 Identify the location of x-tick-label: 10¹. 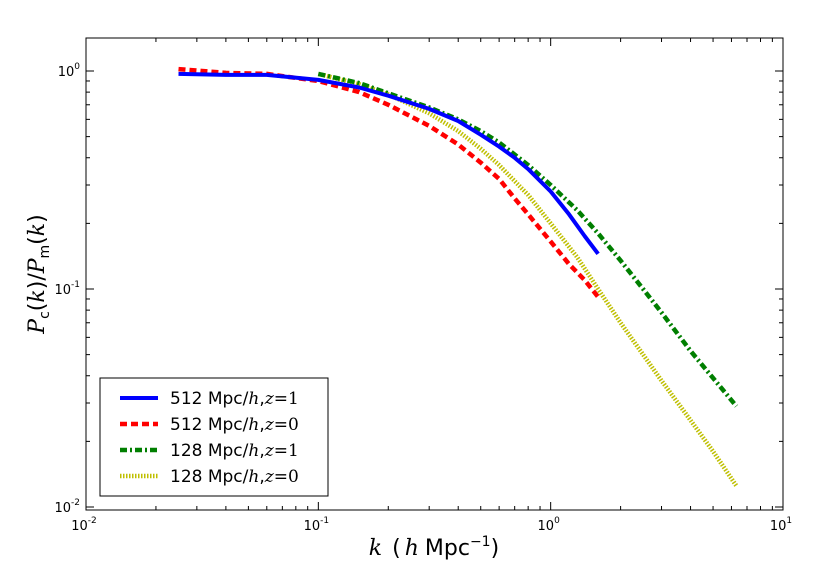
(781, 525).